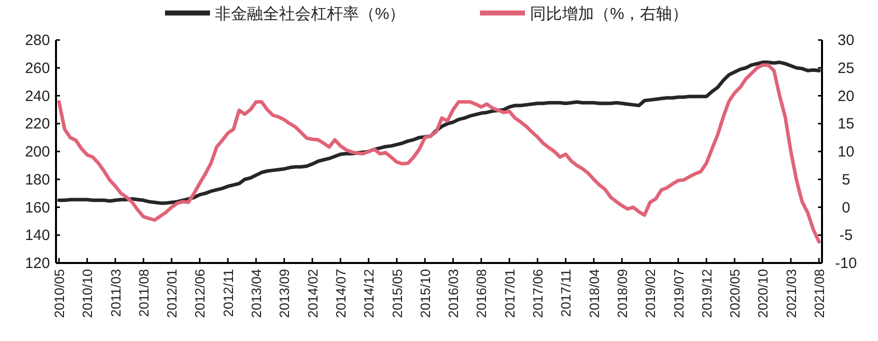 This screenshot has width=878, height=341. What do you see at coordinates (59, 293) in the screenshot?
I see `x-tick-label: 2010/05` at bounding box center [59, 293].